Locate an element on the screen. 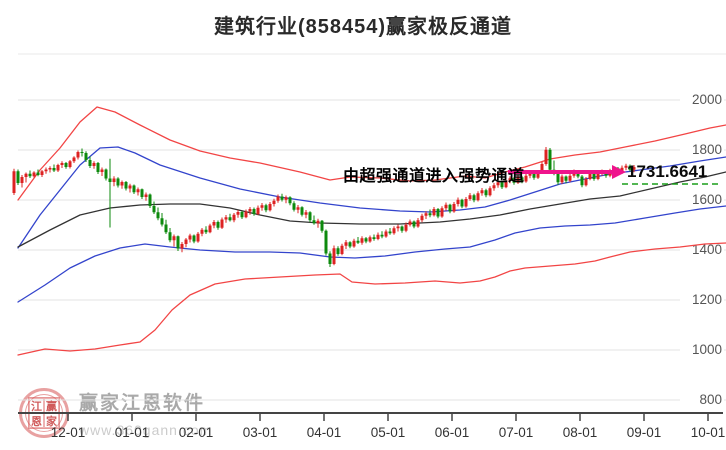  channel-annotation: 由超强通道进入强势通道 is located at coordinates (434, 176).